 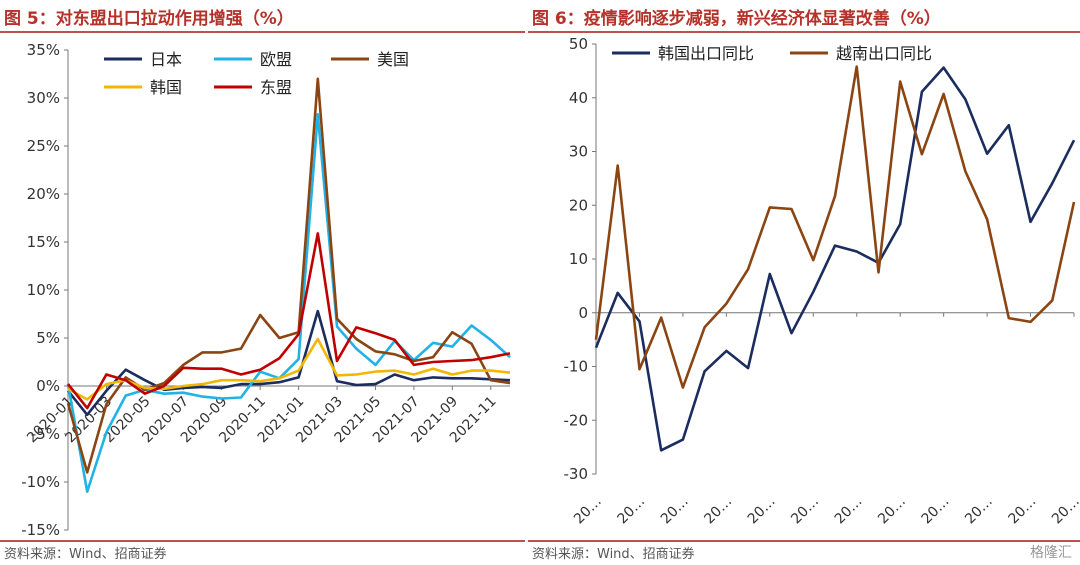 I want to click on legend-label: 美国, so click(x=393, y=59).